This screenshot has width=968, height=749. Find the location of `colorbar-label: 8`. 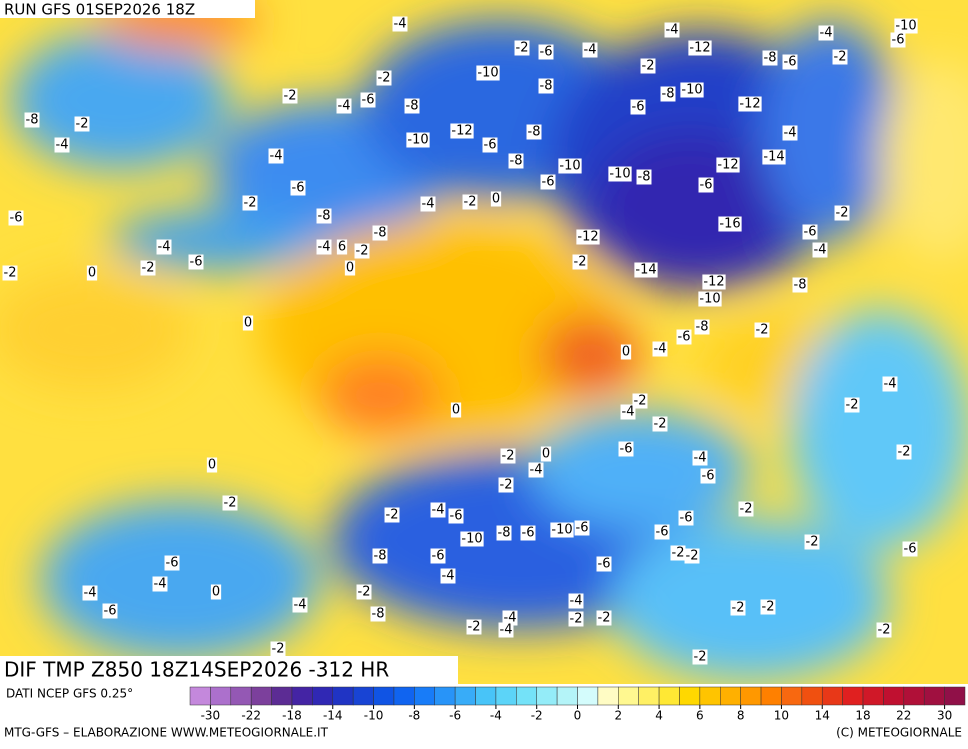

colorbar-label: 8 is located at coordinates (741, 716).